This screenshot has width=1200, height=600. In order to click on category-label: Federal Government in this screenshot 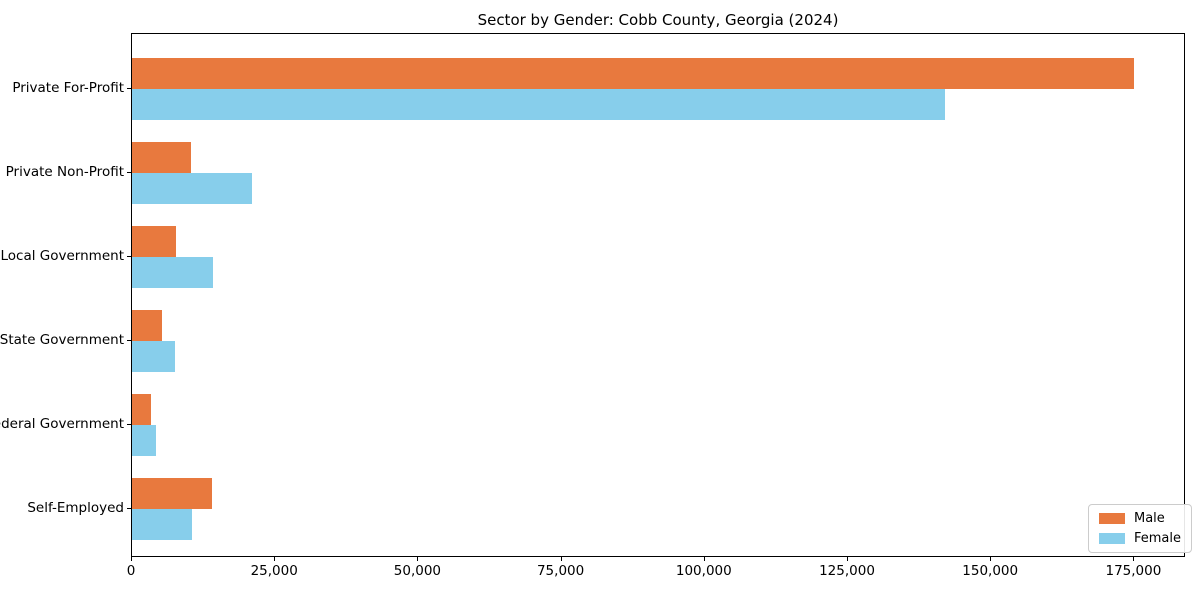, I will do `click(62, 423)`.